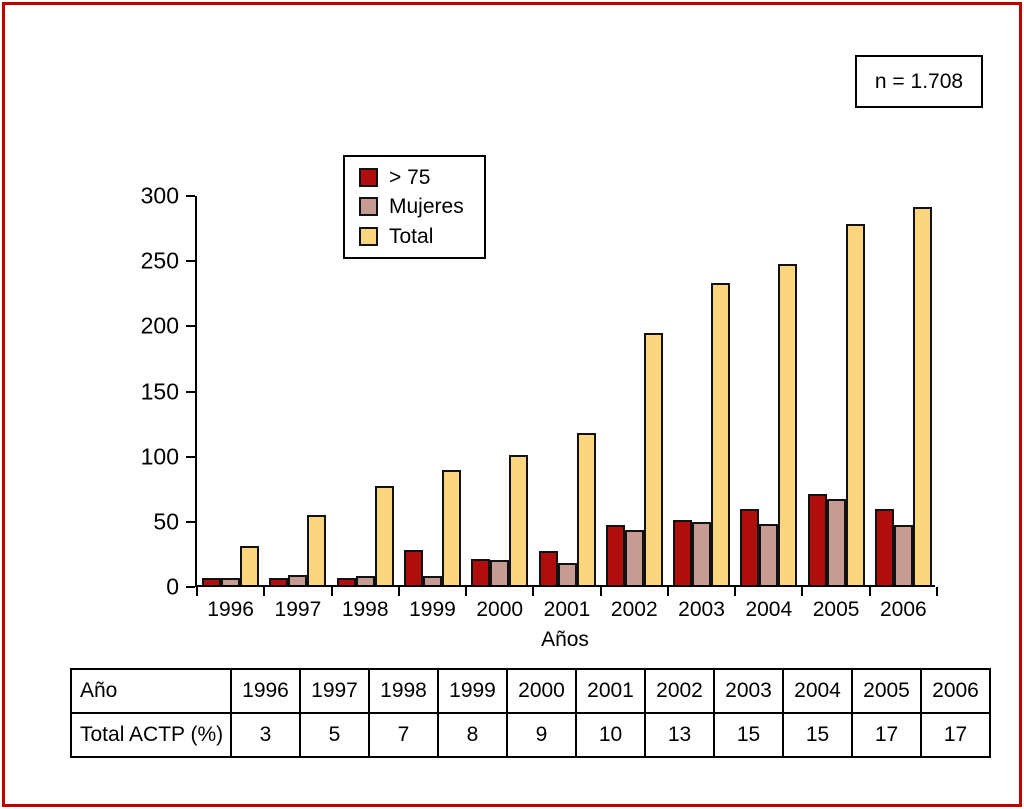  I want to click on legend-swatch-total-icon, so click(368, 236).